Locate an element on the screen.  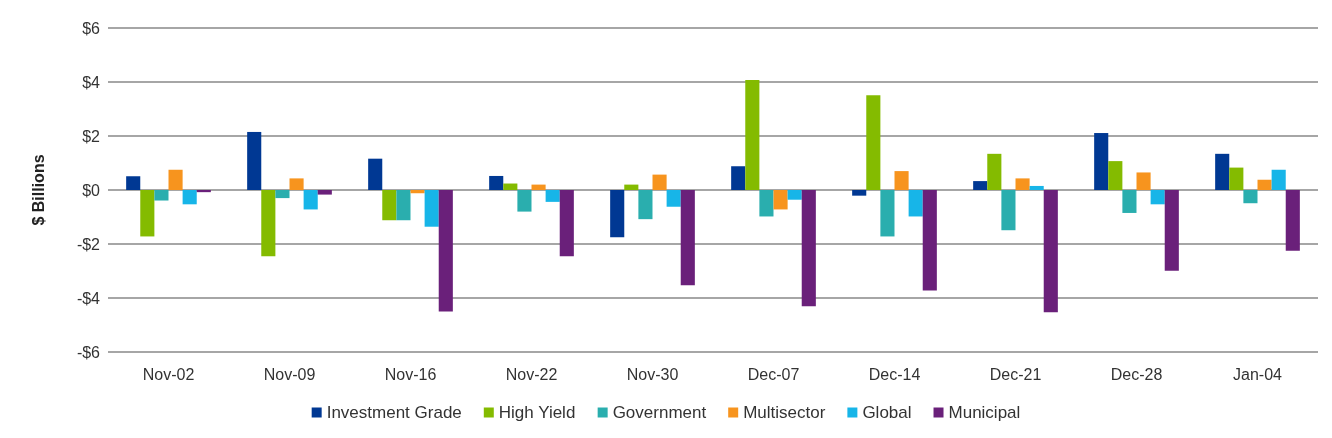
legend-label: Investment Grade is located at coordinates (394, 412).